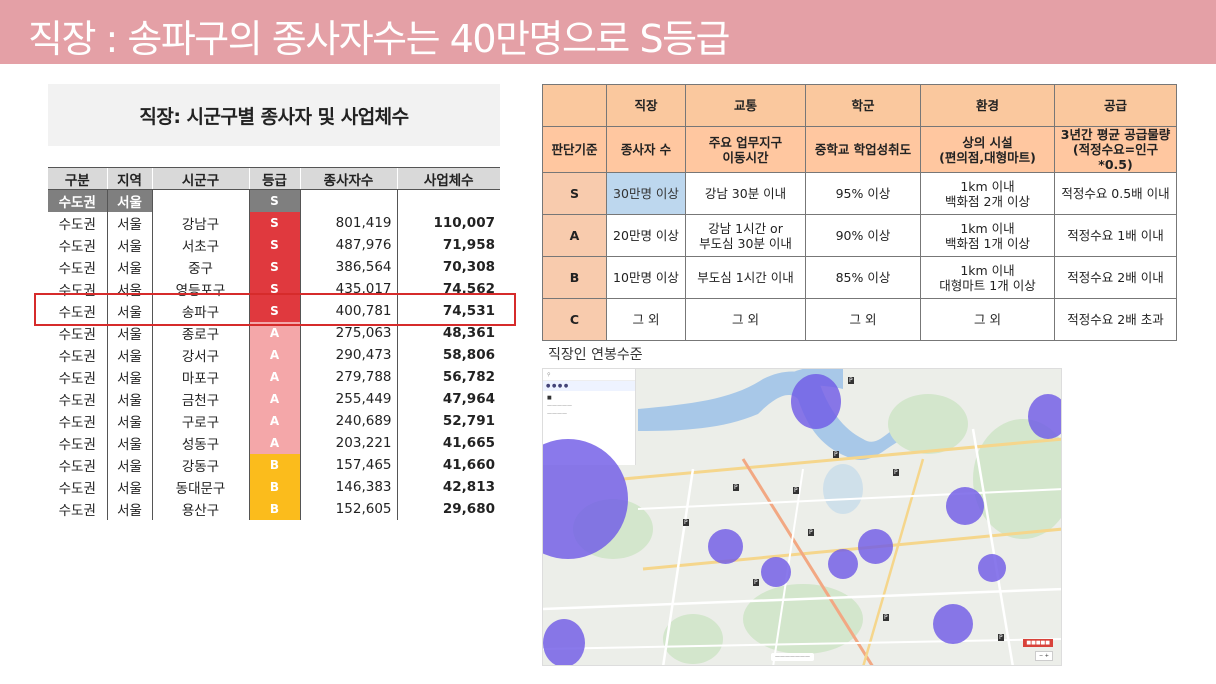  What do you see at coordinates (987, 277) in the screenshot?
I see `criteria-cell: 1km 이내 대형마트 1개 이상` at bounding box center [987, 277].